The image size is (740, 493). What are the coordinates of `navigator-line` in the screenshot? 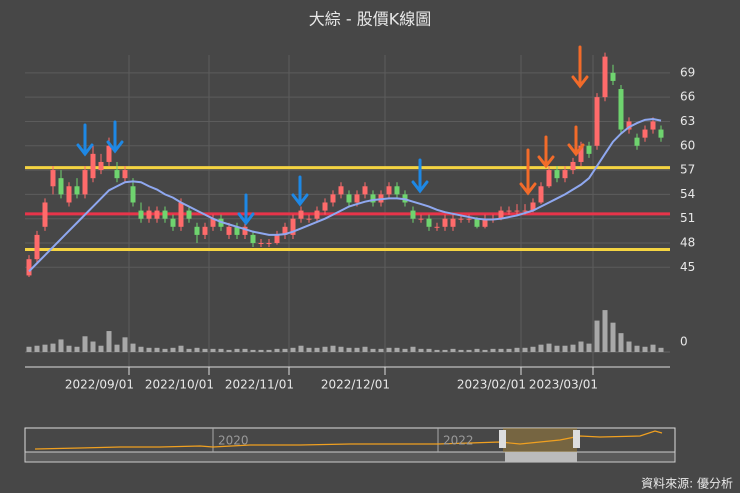 It's located at (348, 440).